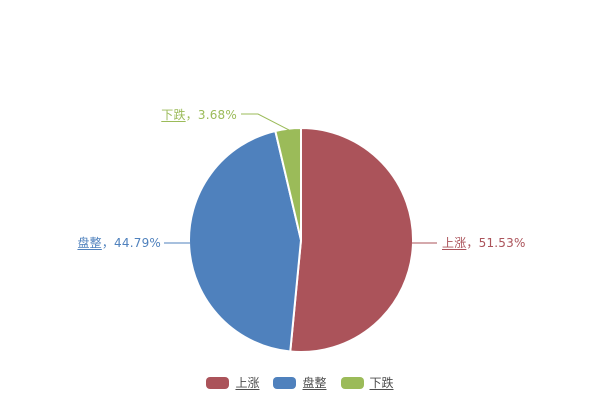 Image resolution: width=600 pixels, height=400 pixels. Describe the element at coordinates (89, 243) in the screenshot. I see `slice-callout-name: 盘整` at that location.